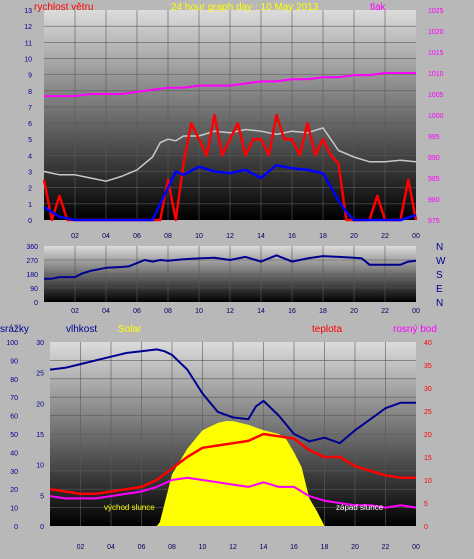 The height and width of the screenshot is (559, 474). I want to click on sunset-label: západ slunce, so click(360, 507).